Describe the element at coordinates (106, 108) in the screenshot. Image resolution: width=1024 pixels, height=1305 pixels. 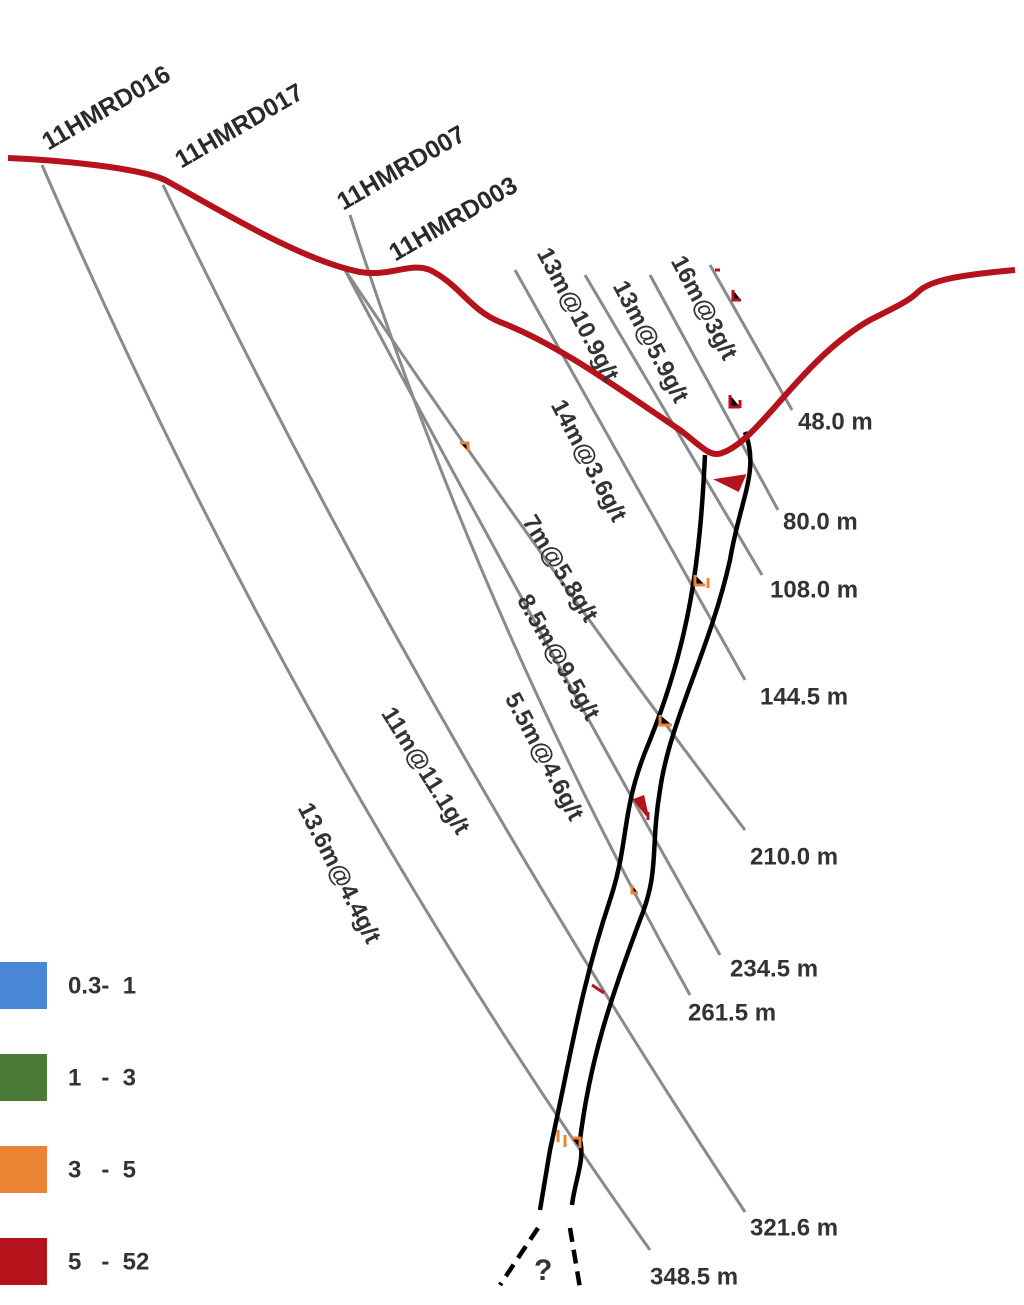
I see `hole-label: 11HMRD016` at that location.